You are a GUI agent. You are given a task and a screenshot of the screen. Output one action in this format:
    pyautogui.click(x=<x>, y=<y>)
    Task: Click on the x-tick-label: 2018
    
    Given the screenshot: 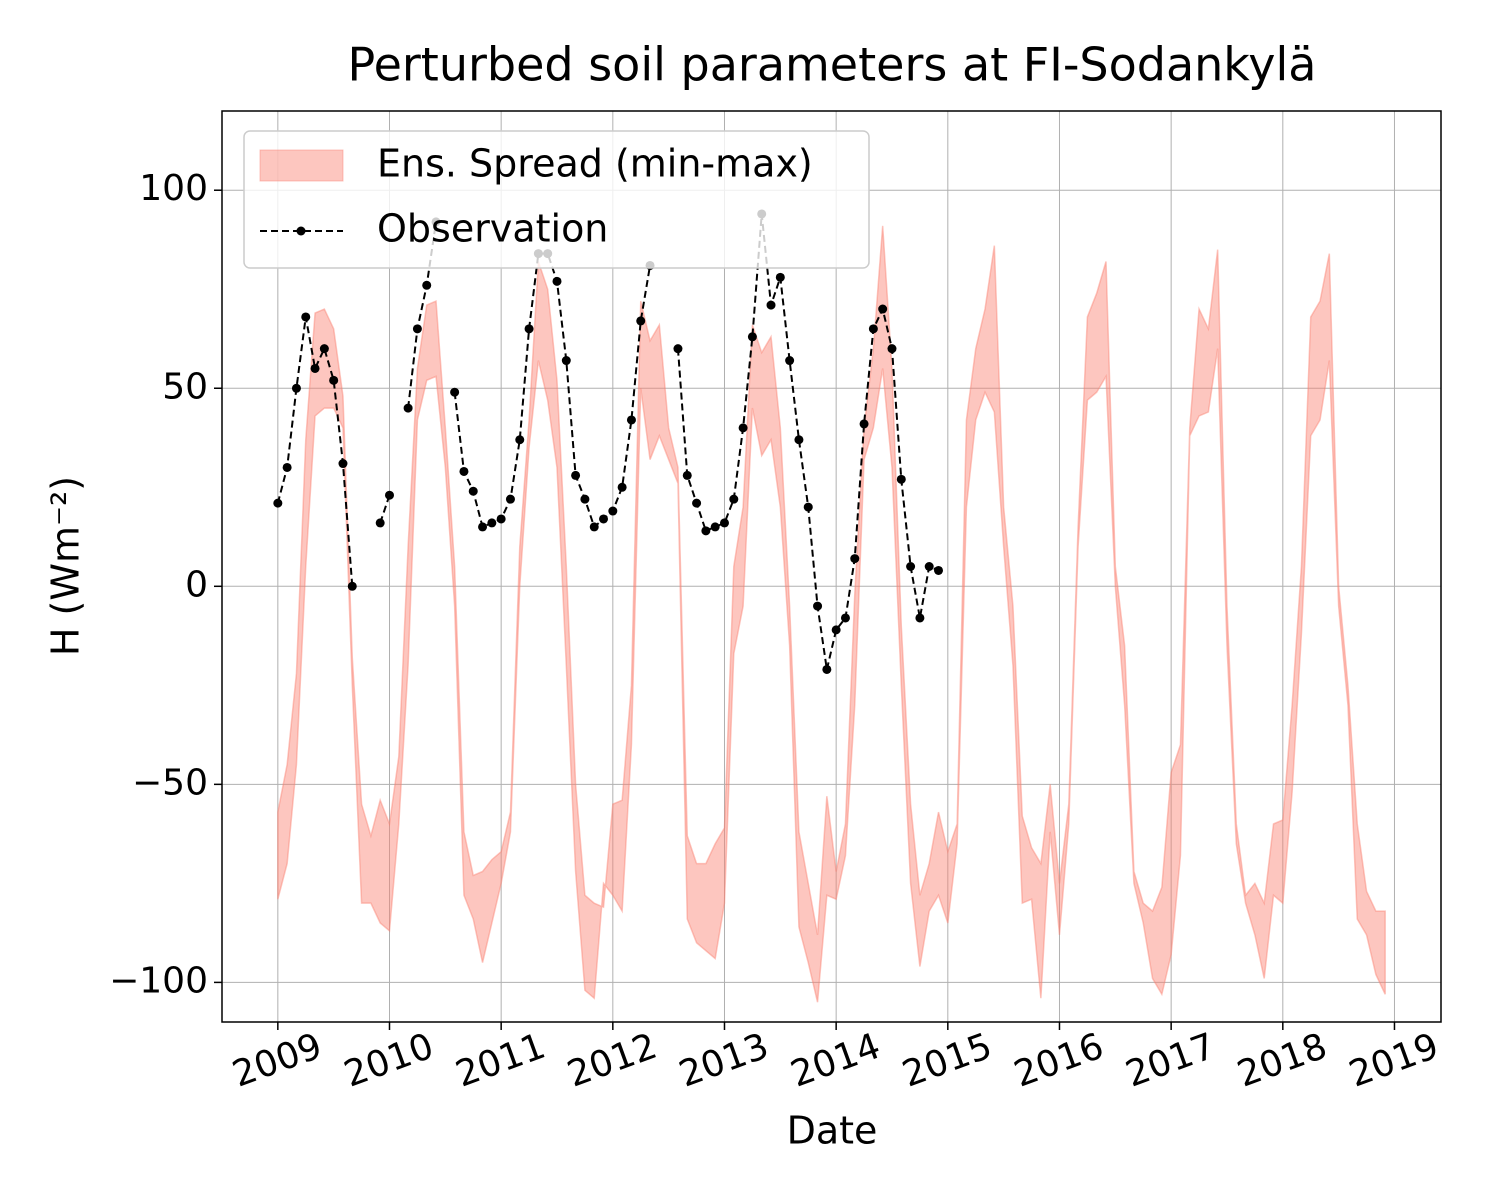 What is the action you would take?
    pyautogui.click(x=1282, y=1061)
    